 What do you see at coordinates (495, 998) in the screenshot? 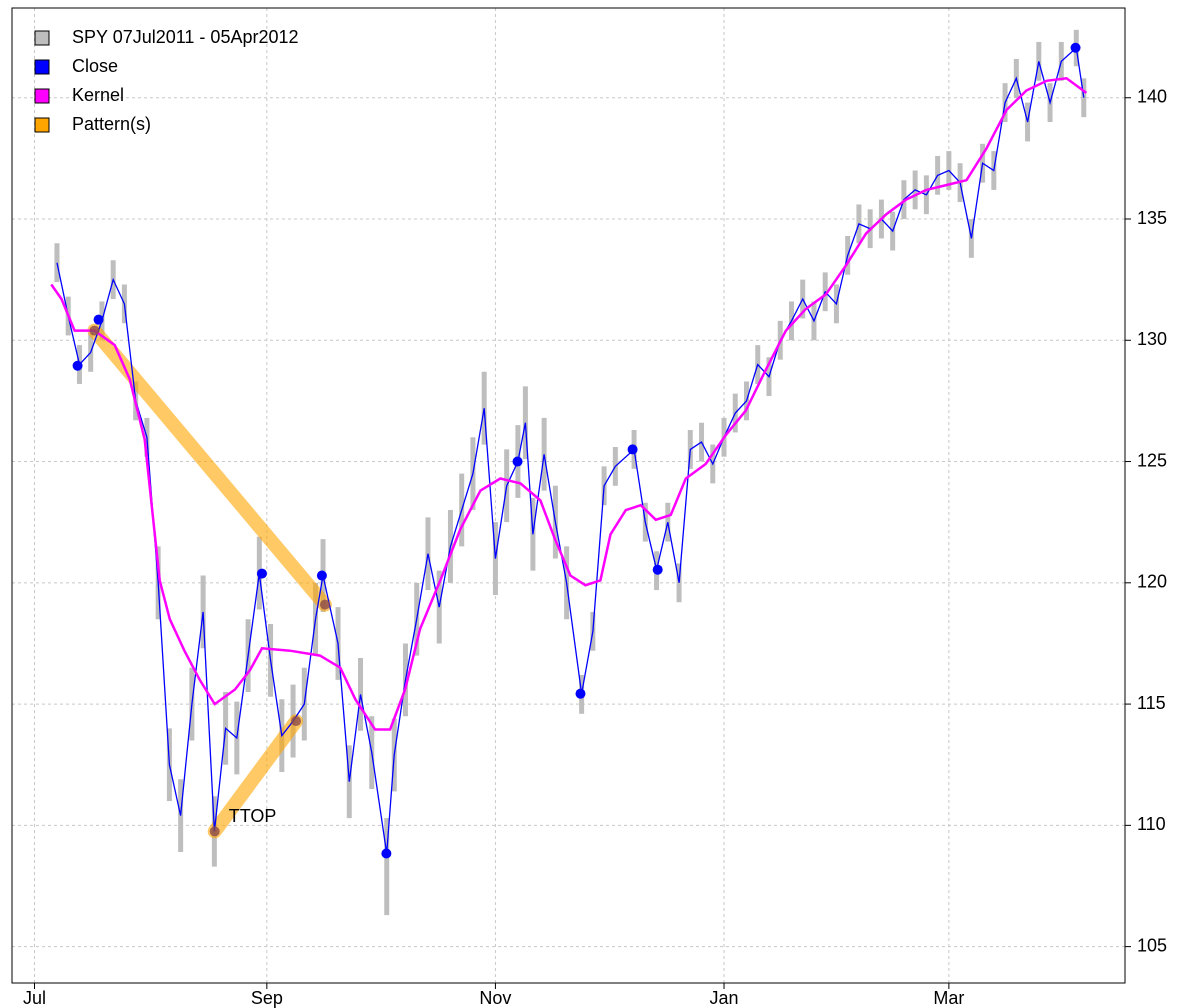
I see `x-tick-label: Nov` at bounding box center [495, 998].